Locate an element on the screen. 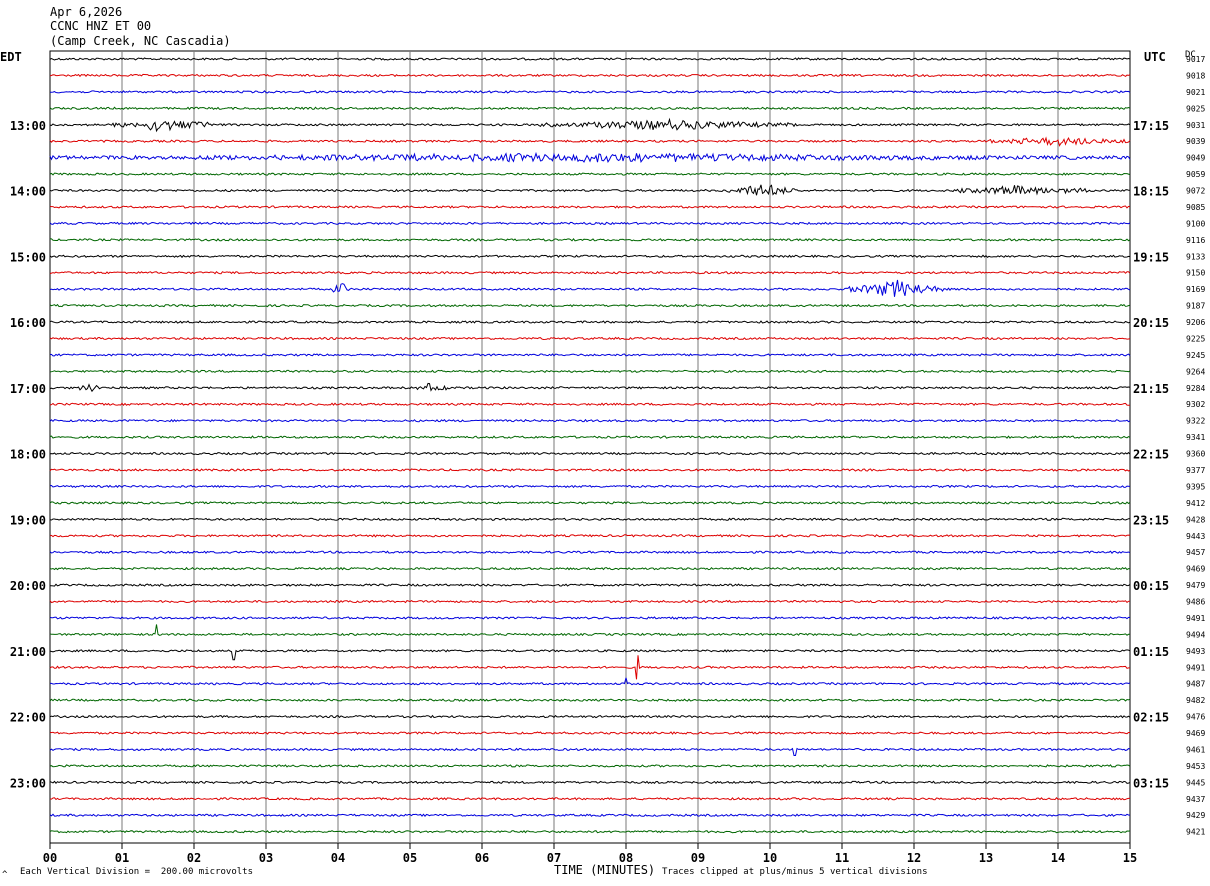  dc-offset-label: 9264 is located at coordinates (1195, 371).